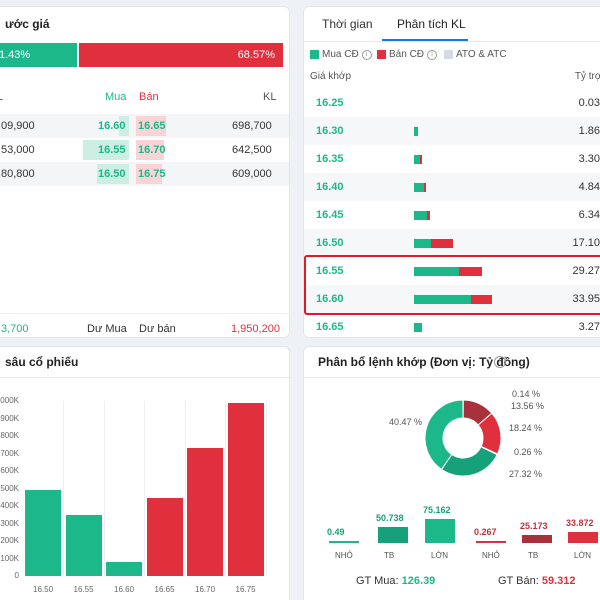 The height and width of the screenshot is (600, 600). What do you see at coordinates (537, 581) in the screenshot?
I see `gt-sell: GT Bán: 59.312` at bounding box center [537, 581].